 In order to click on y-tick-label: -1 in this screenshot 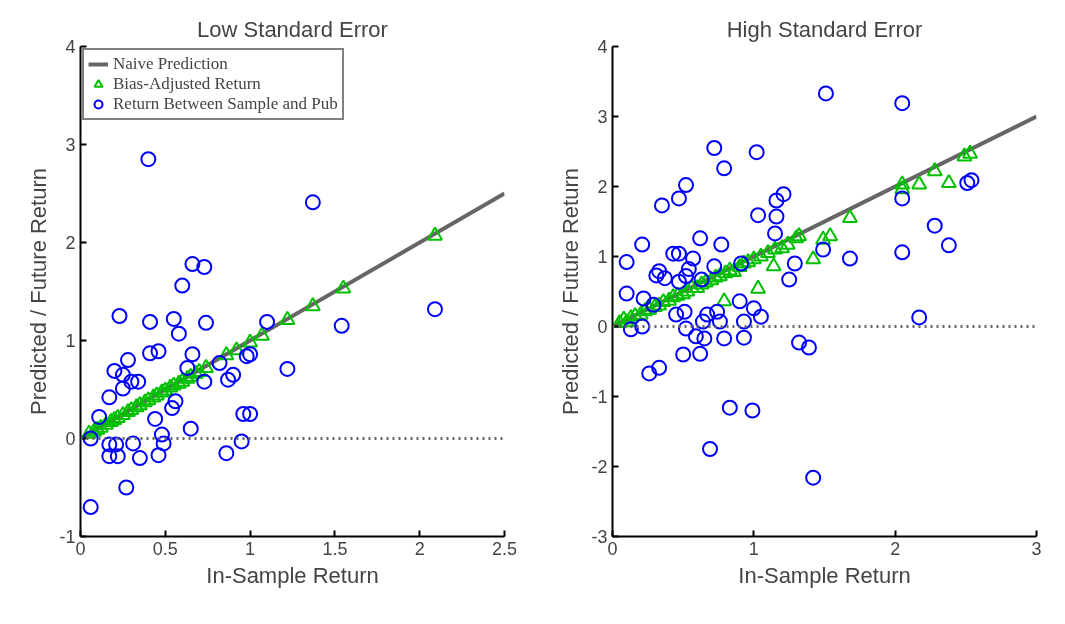, I will do `click(67, 537)`.